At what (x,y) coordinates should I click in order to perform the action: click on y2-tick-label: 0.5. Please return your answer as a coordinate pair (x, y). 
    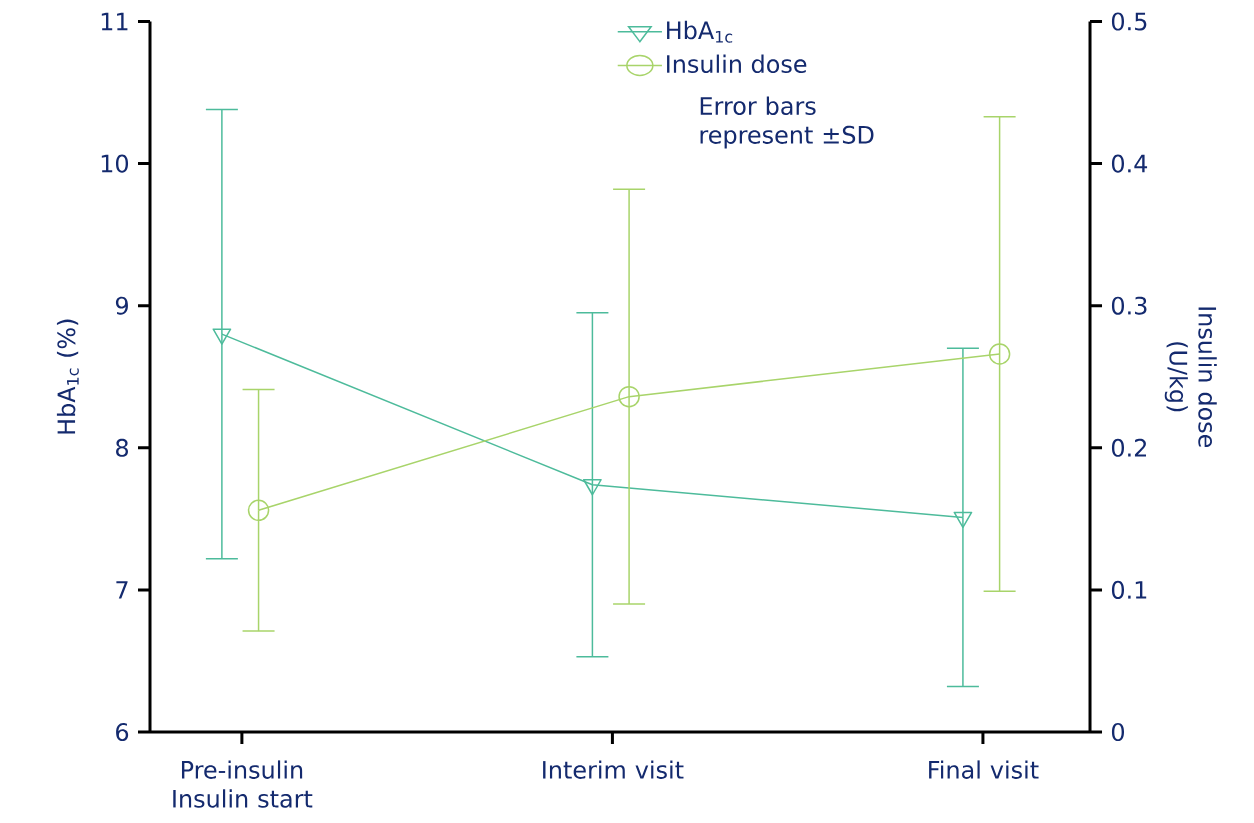
    Looking at the image, I should click on (1129, 21).